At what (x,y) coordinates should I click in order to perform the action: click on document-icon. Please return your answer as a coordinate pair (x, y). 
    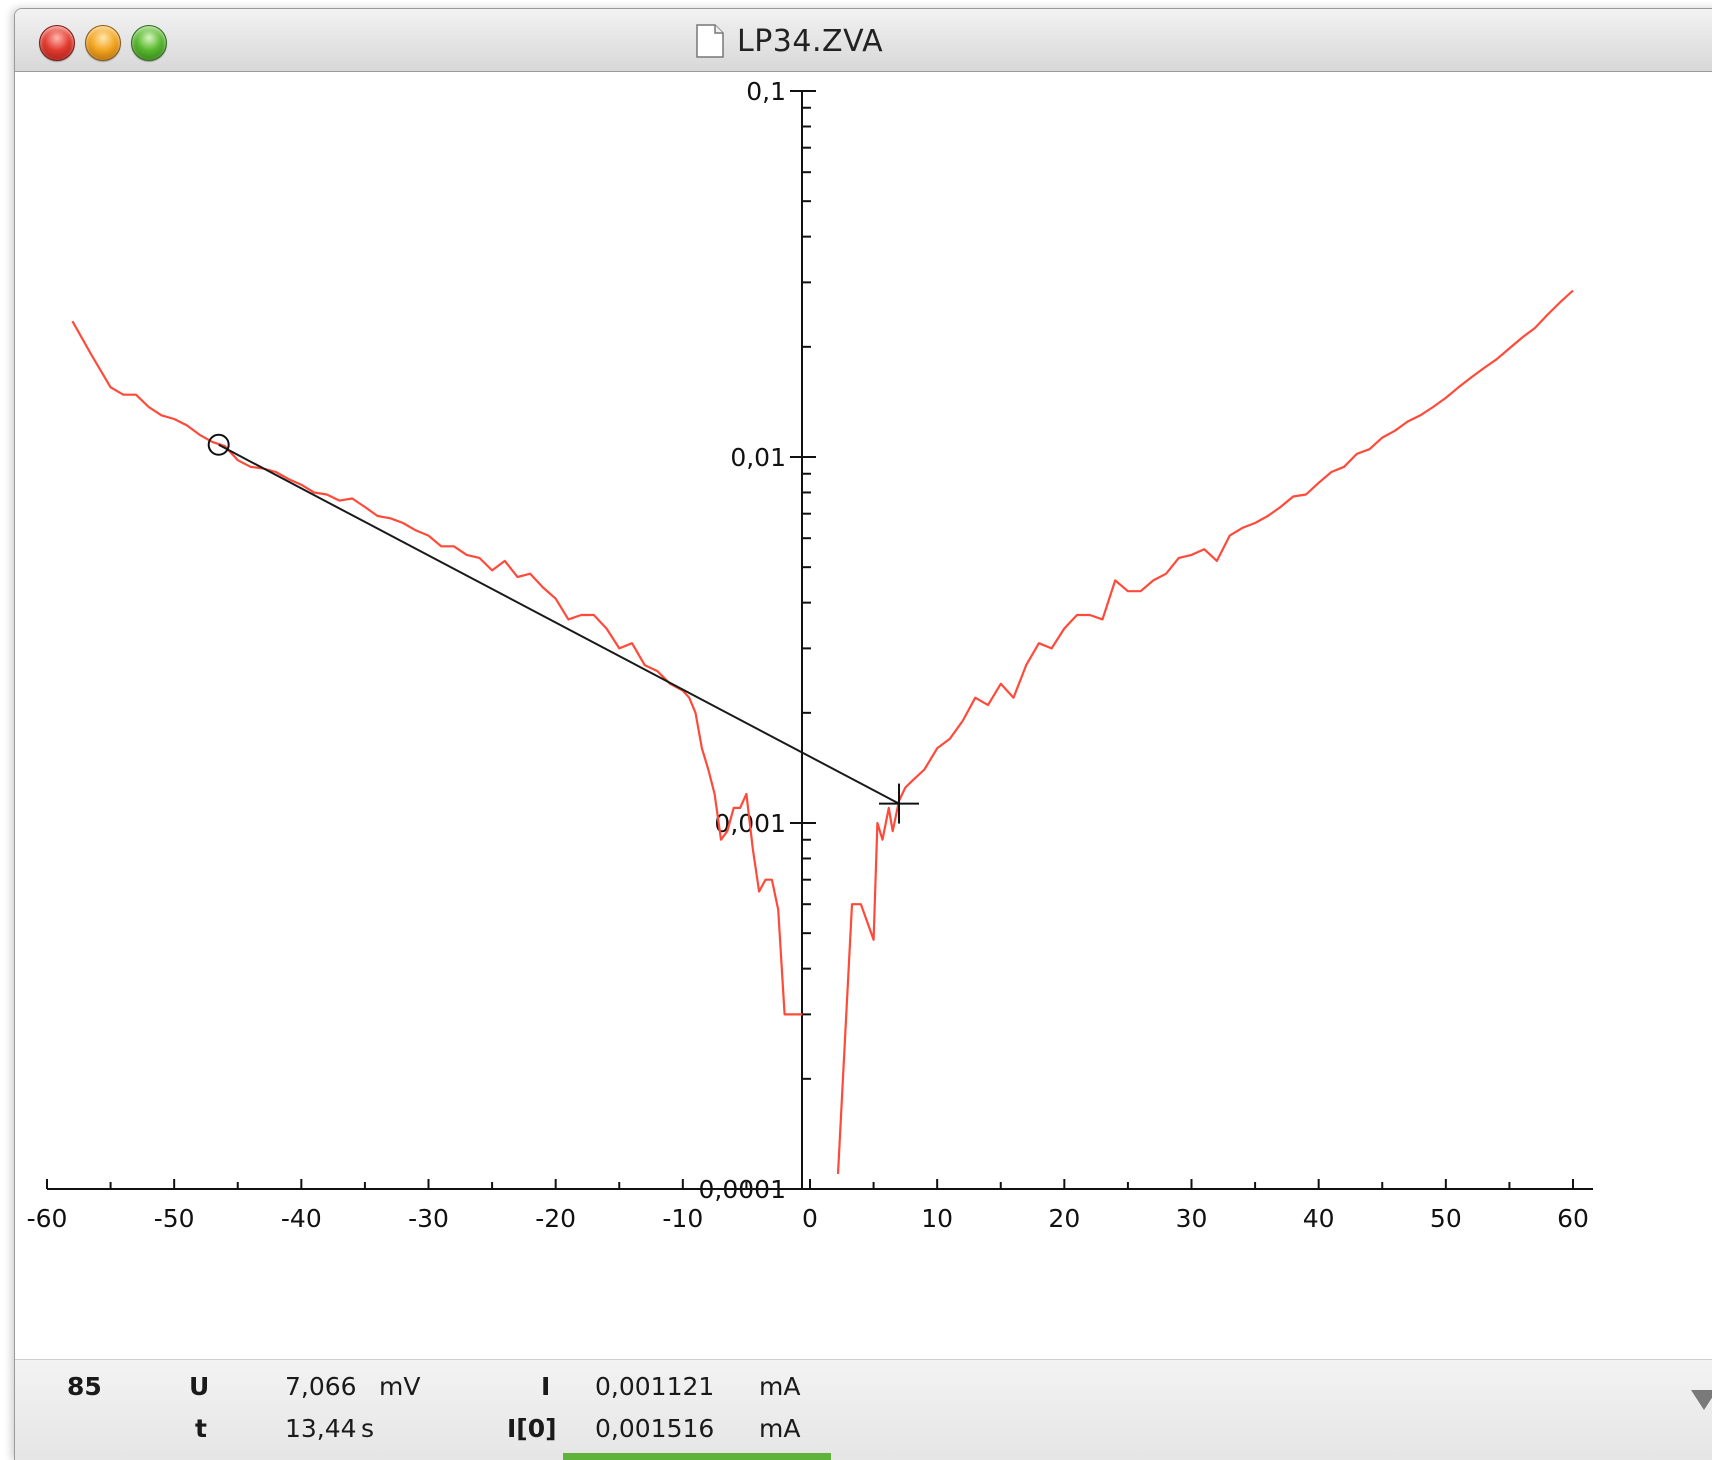
    Looking at the image, I should click on (710, 41).